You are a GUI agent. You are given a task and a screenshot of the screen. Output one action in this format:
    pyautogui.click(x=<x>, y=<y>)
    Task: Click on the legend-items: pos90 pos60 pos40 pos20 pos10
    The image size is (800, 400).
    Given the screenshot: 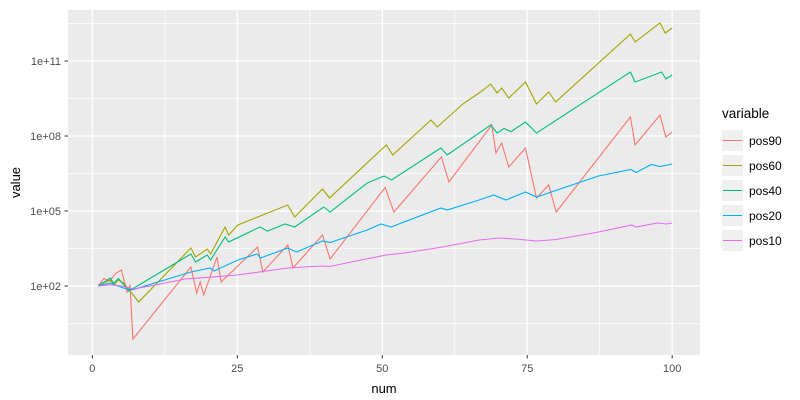 What is the action you would take?
    pyautogui.click(x=752, y=190)
    